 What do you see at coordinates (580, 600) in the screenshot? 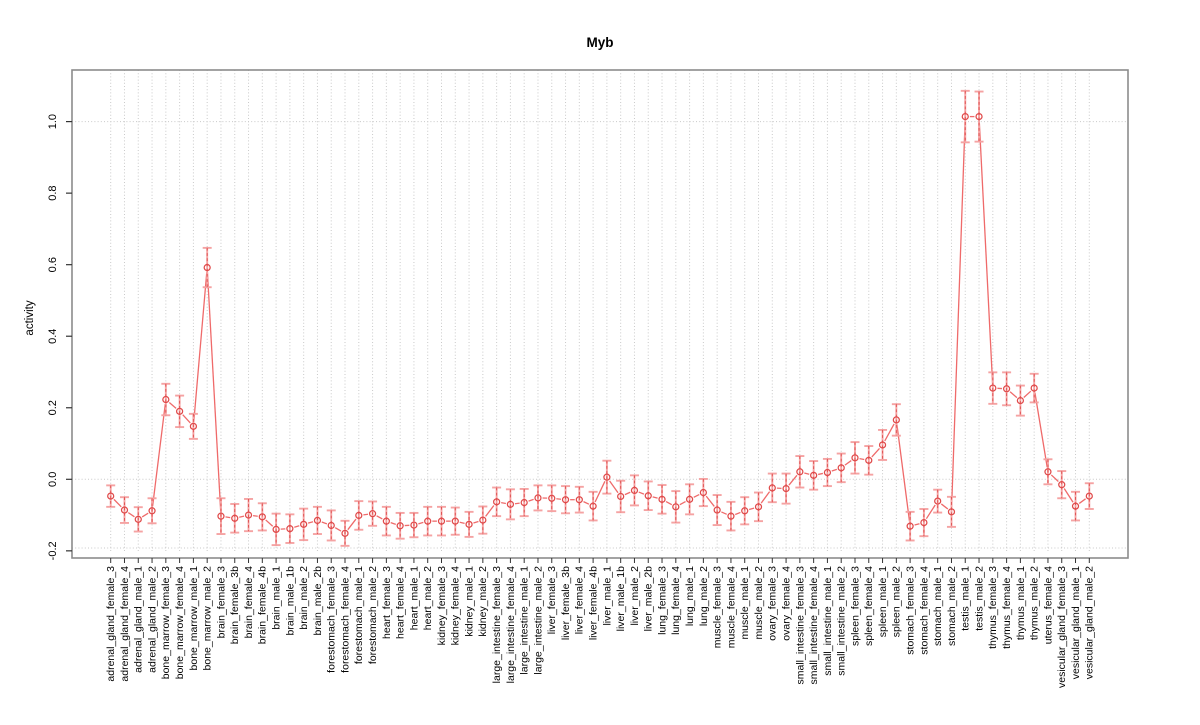
I see `x-tick-label: liver_female_4` at bounding box center [580, 600].